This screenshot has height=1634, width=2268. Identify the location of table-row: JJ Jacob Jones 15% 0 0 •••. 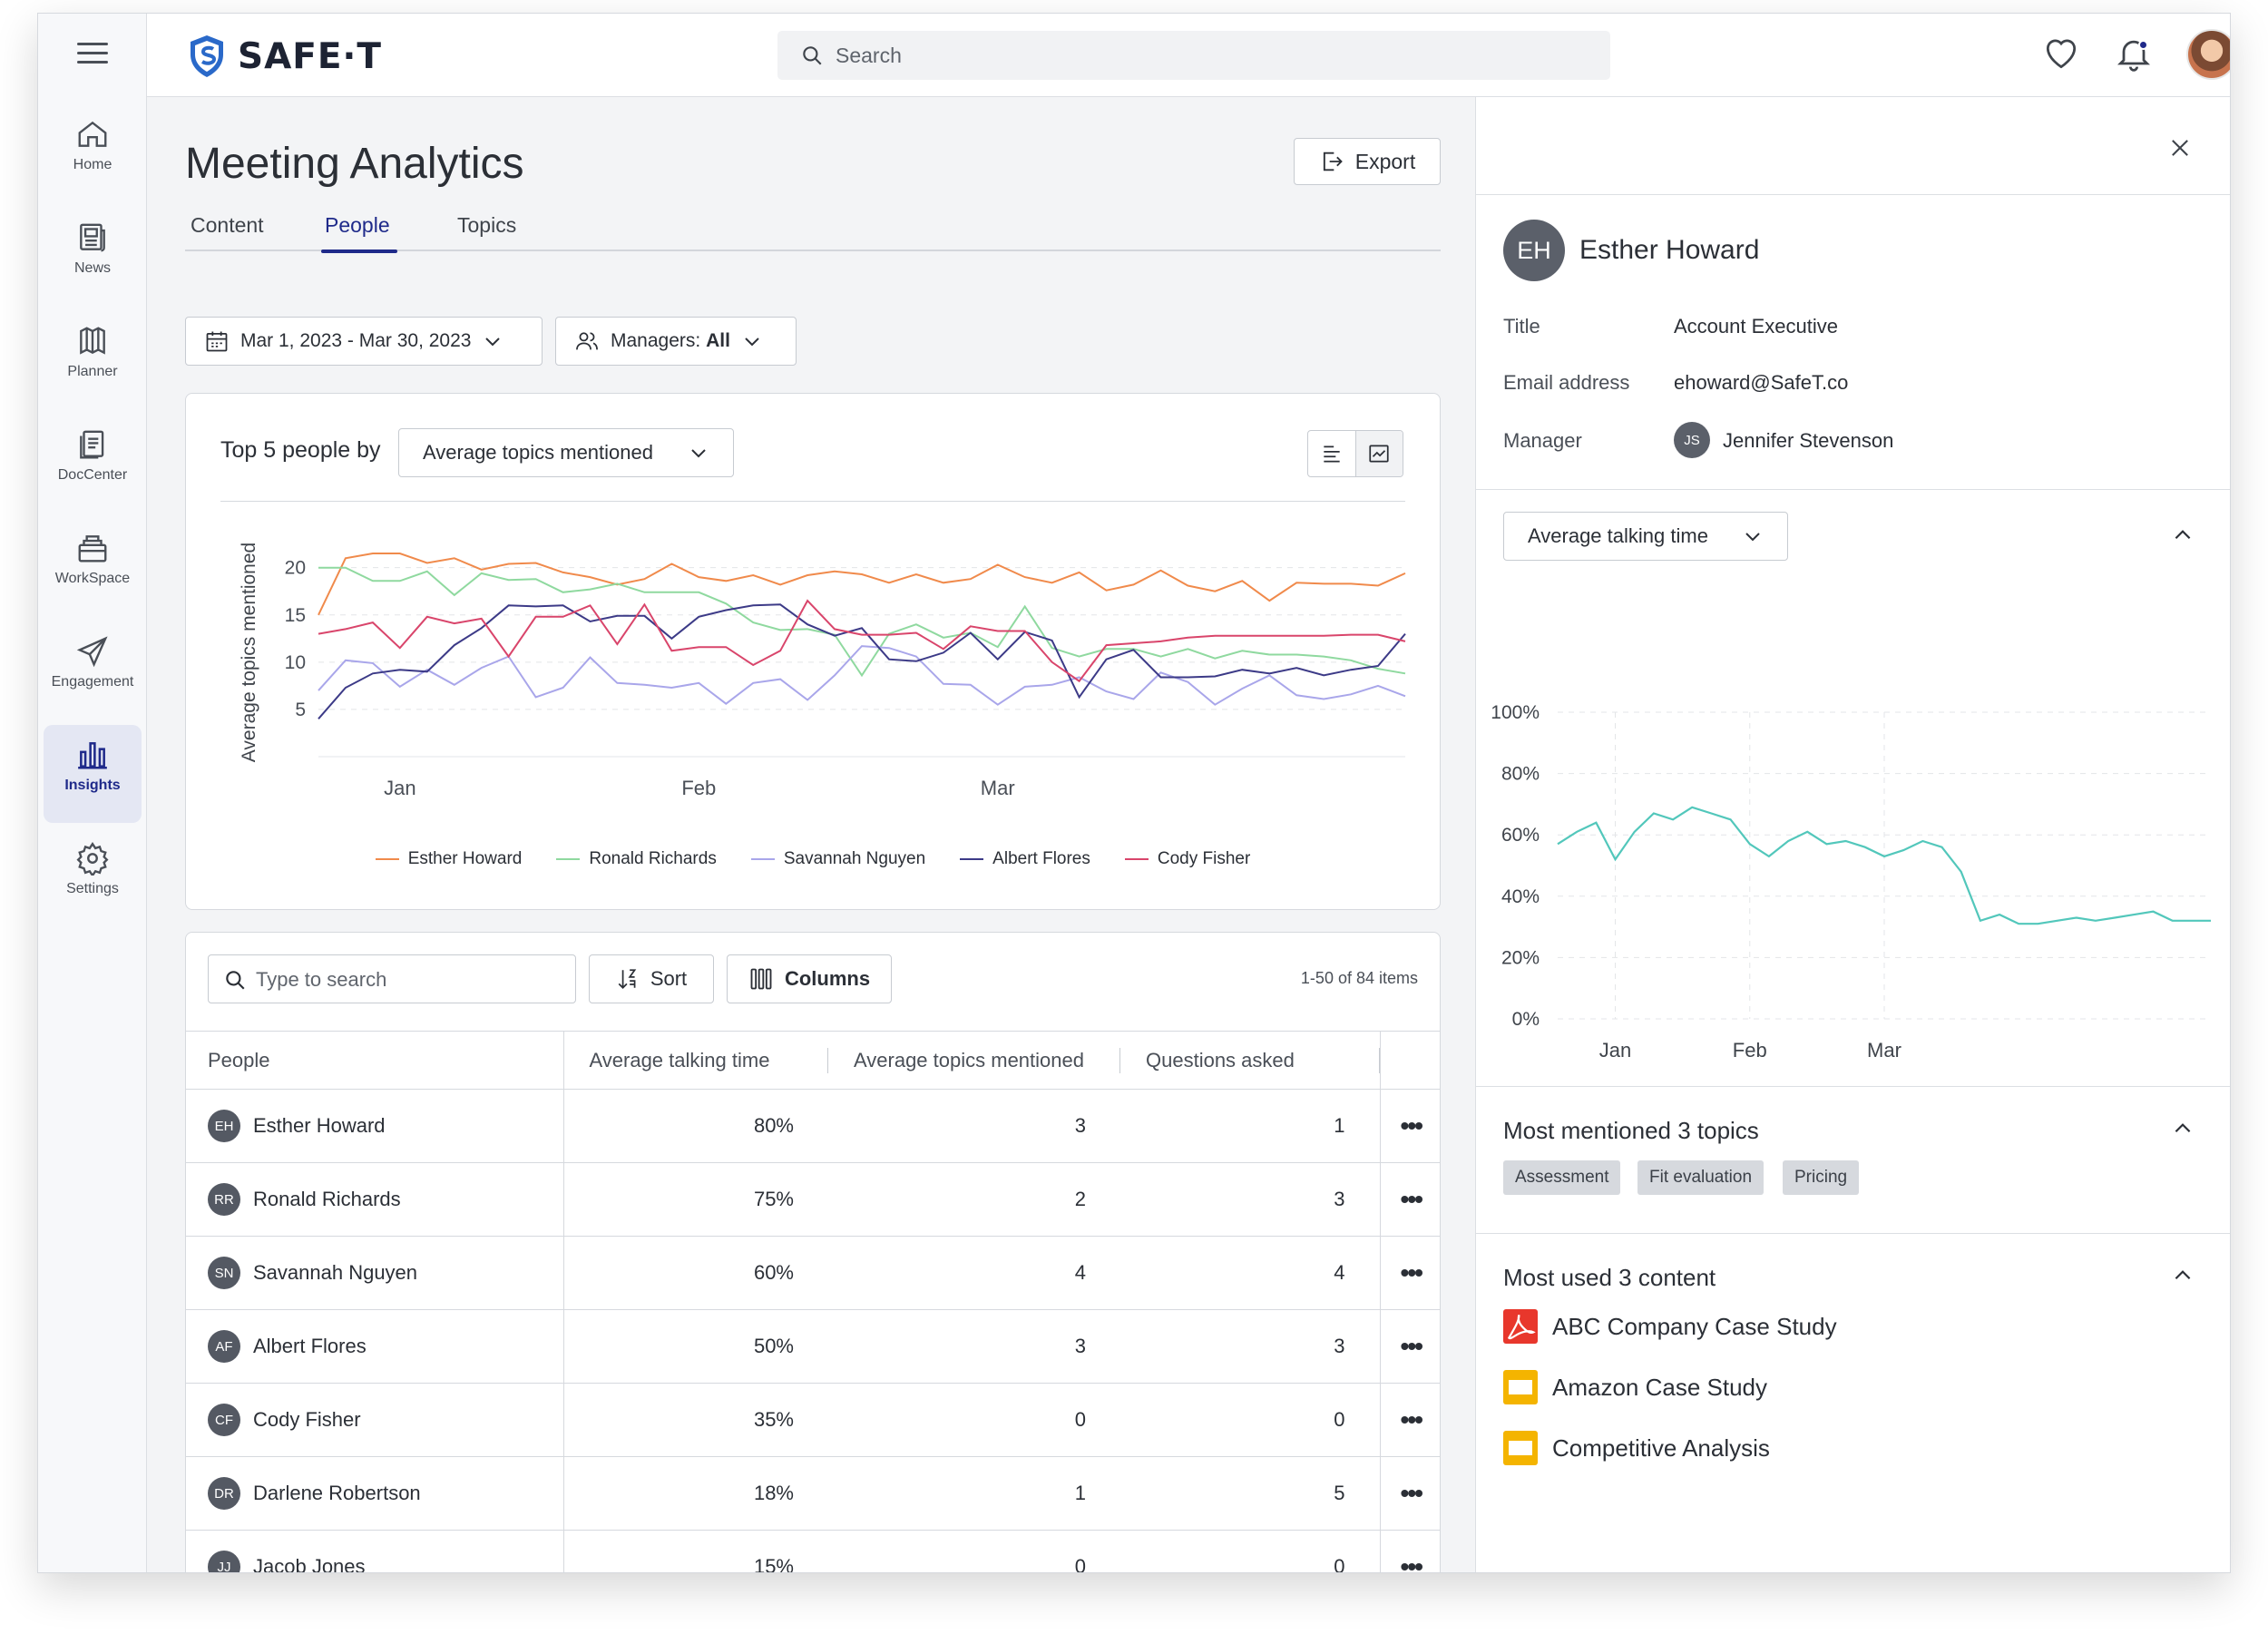
(813, 1551).